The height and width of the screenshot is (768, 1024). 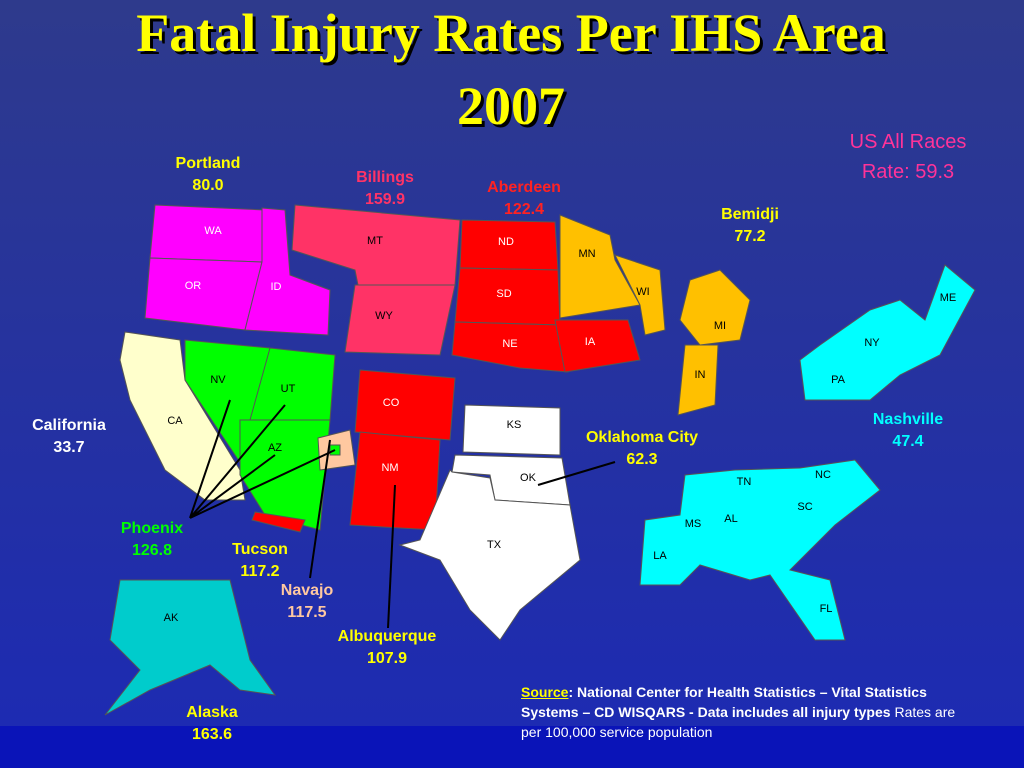 What do you see at coordinates (288, 389) in the screenshot?
I see `state-label: UT` at bounding box center [288, 389].